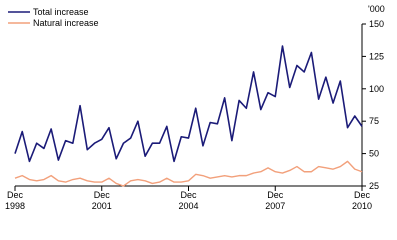 The image size is (397, 240). What do you see at coordinates (188, 173) in the screenshot?
I see `series-line` at bounding box center [188, 173].